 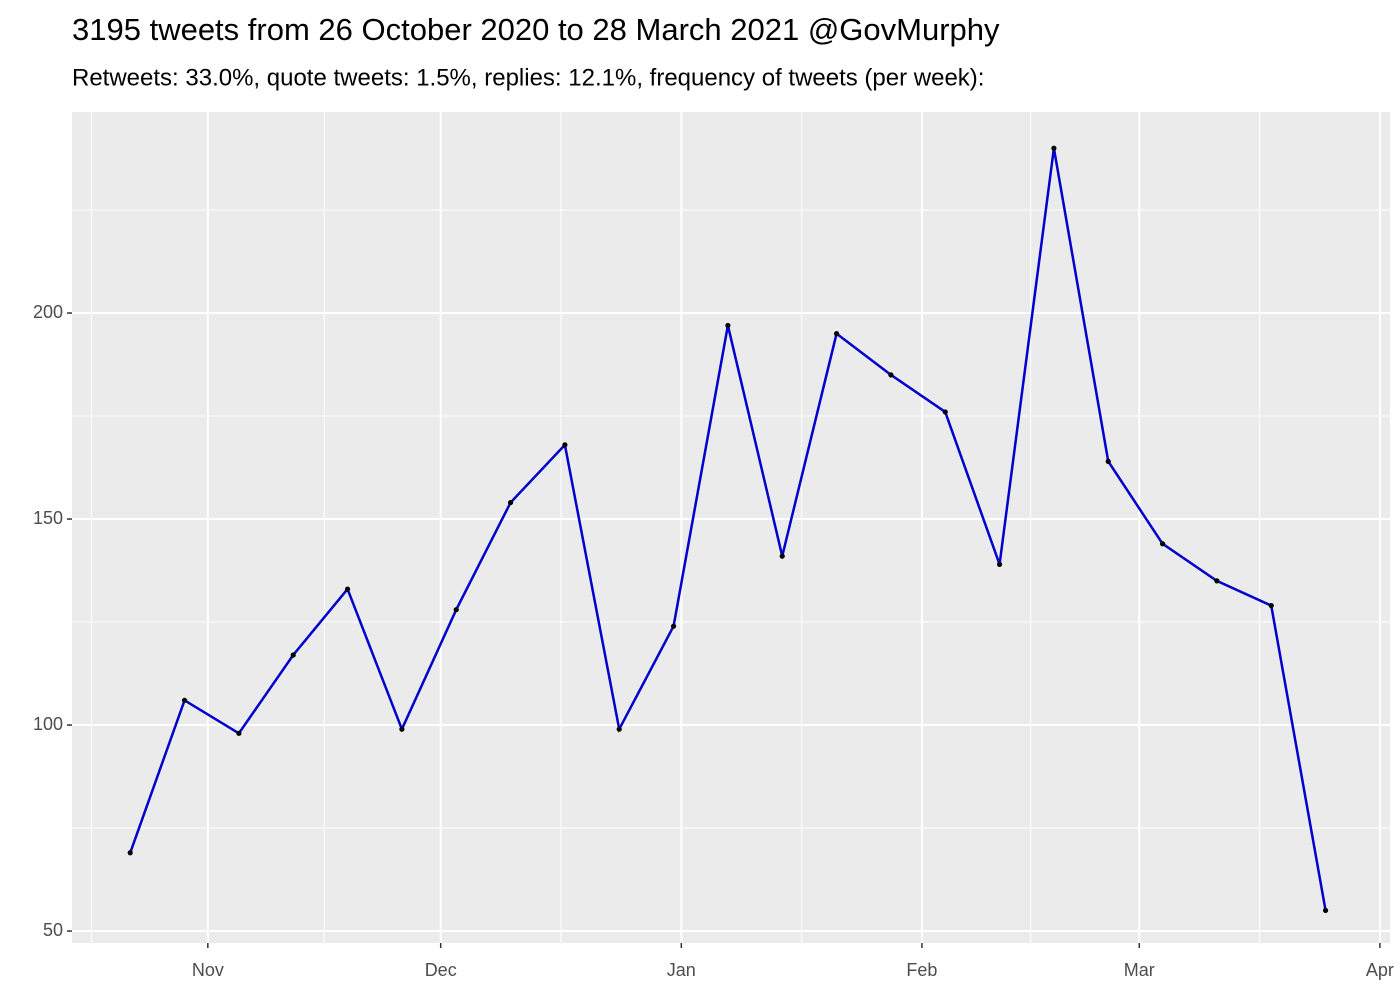 What do you see at coordinates (441, 970) in the screenshot?
I see `x-tick-label: Dec` at bounding box center [441, 970].